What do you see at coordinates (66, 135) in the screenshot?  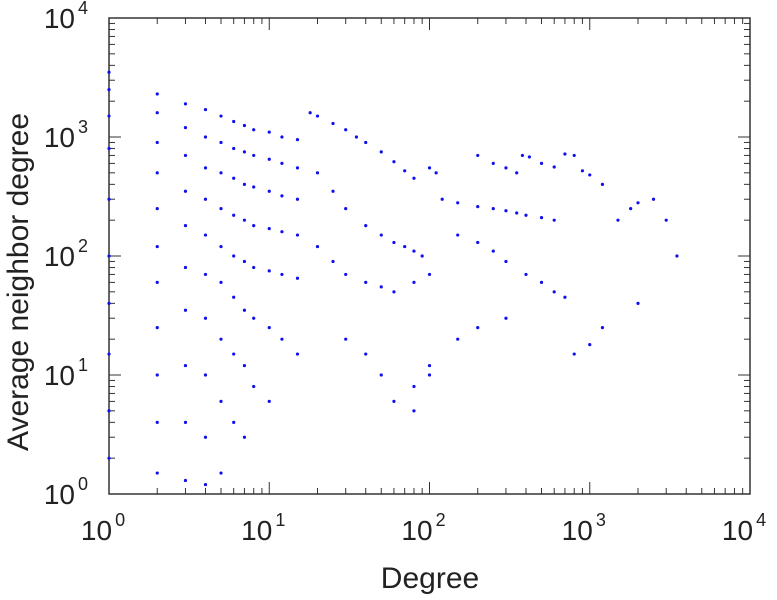 I see `y-tick-label: 10 3` at bounding box center [66, 135].